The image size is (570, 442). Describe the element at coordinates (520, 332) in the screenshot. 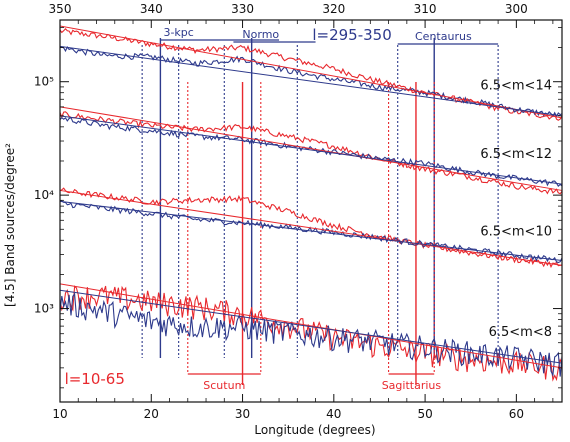

I see `series-label: 6.5<m<8` at that location.